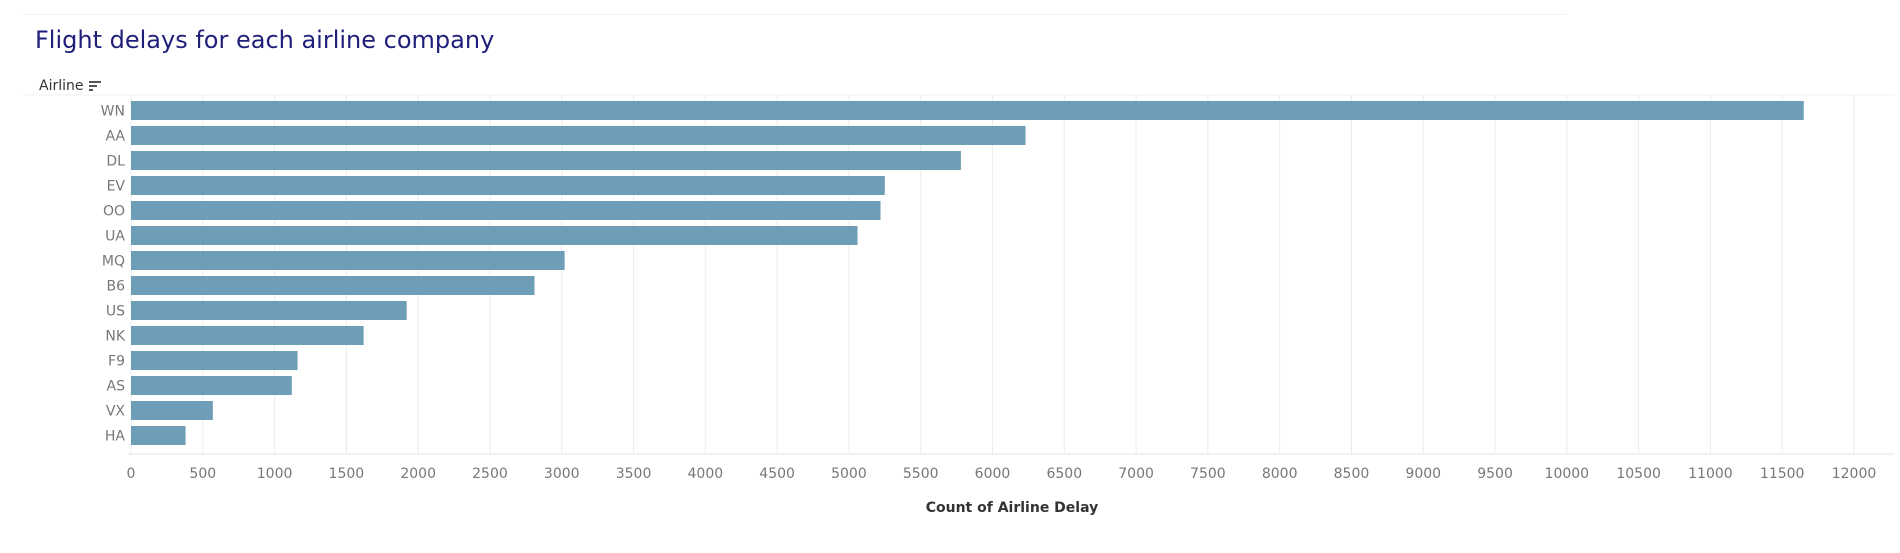 The width and height of the screenshot is (1900, 553). What do you see at coordinates (113, 112) in the screenshot?
I see `y-tick-label-wn: WN` at bounding box center [113, 112].